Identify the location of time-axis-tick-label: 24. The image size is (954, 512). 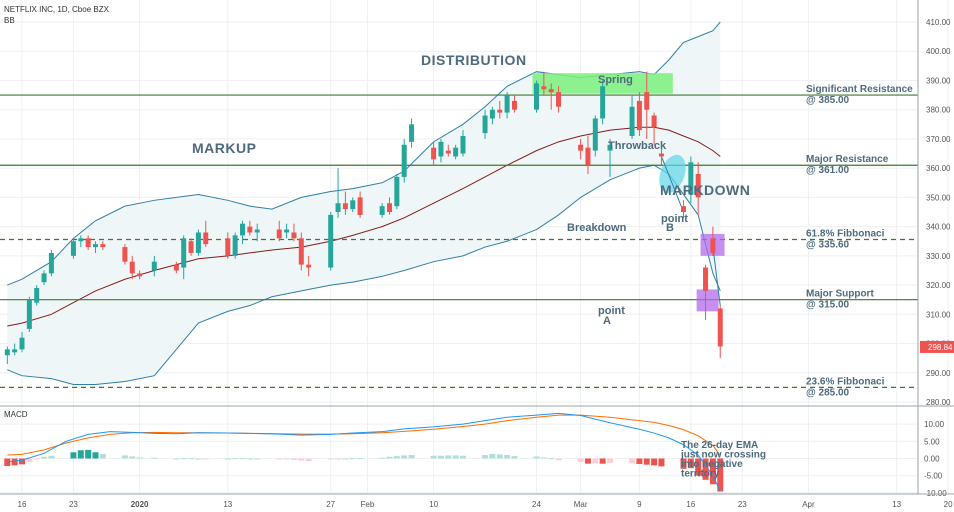
(536, 504).